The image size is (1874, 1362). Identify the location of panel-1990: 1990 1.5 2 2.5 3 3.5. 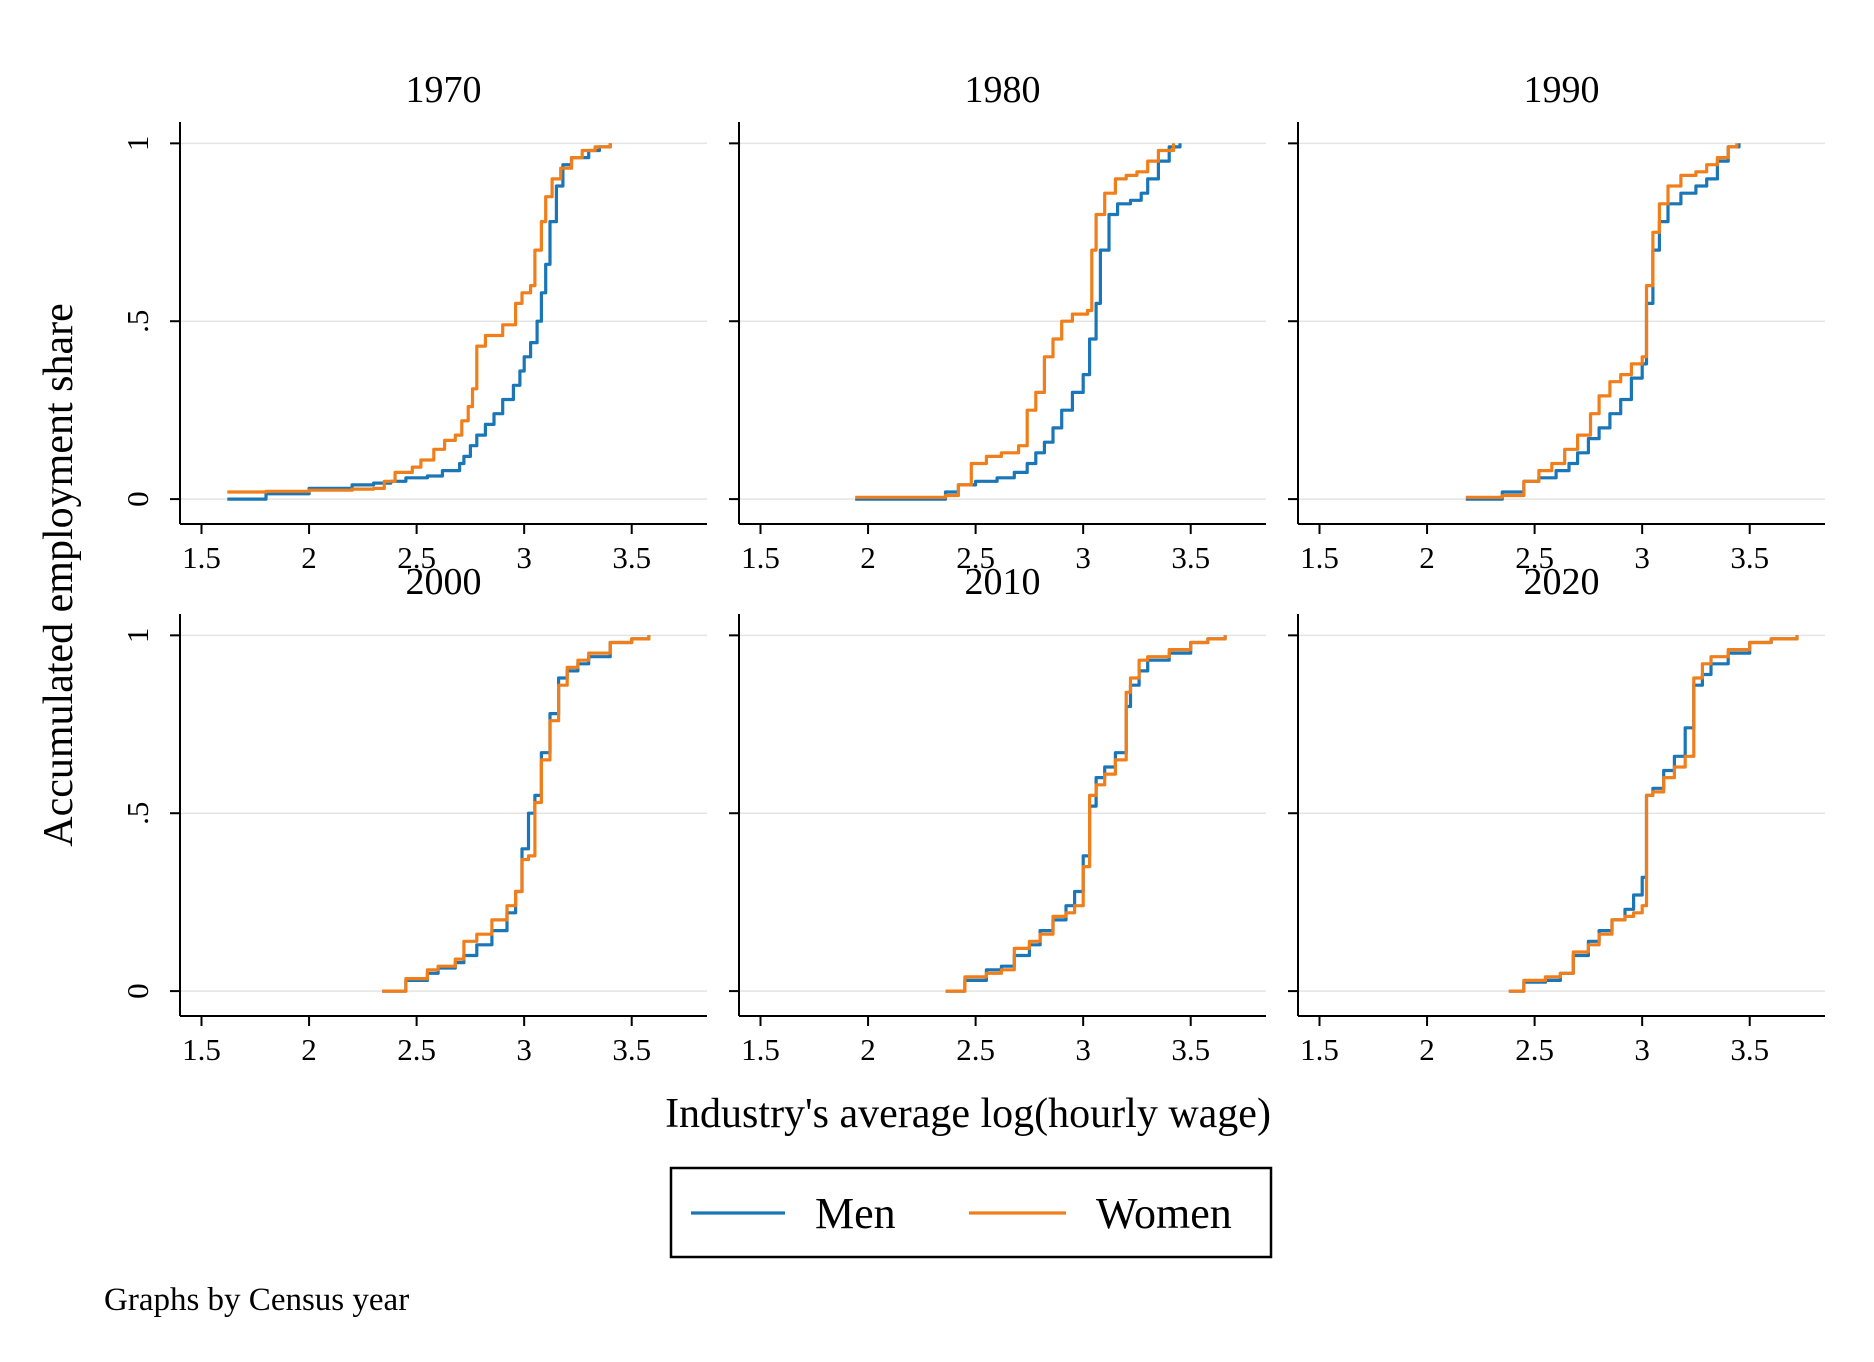
(1556, 322).